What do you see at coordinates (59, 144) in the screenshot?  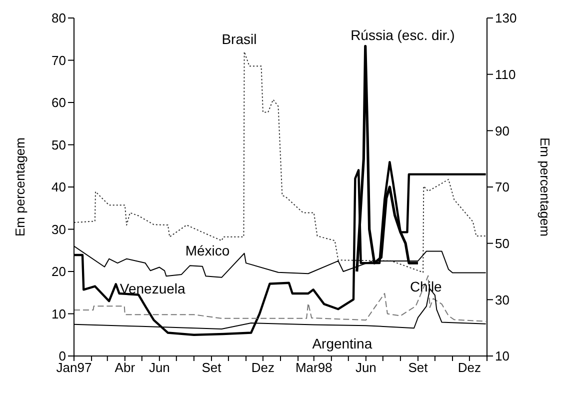 I see `y-tick-label: 50` at bounding box center [59, 144].